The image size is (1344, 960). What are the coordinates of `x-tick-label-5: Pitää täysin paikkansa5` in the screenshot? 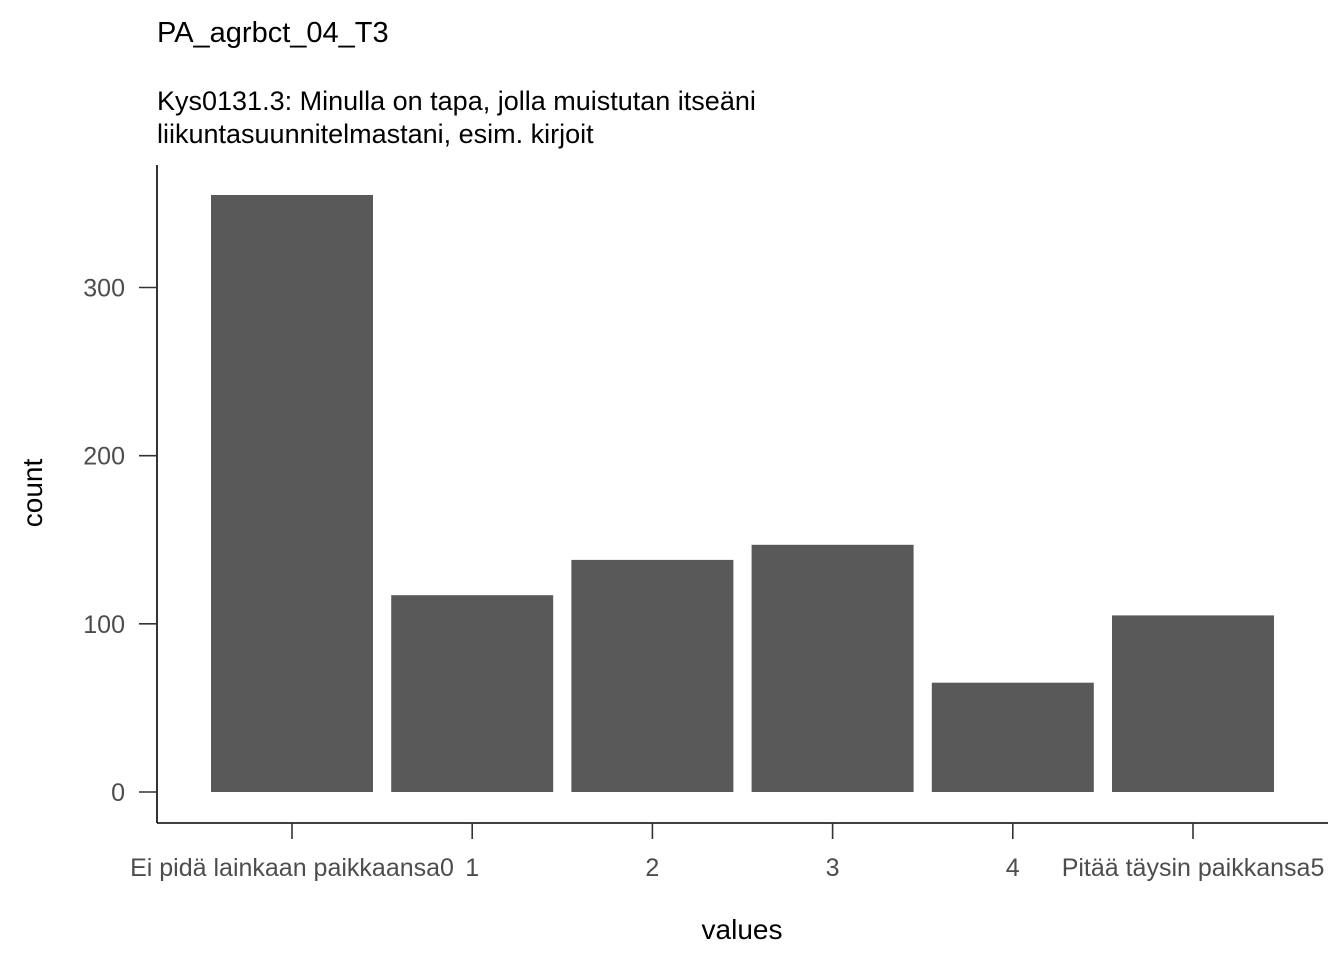 It's located at (1193, 868).